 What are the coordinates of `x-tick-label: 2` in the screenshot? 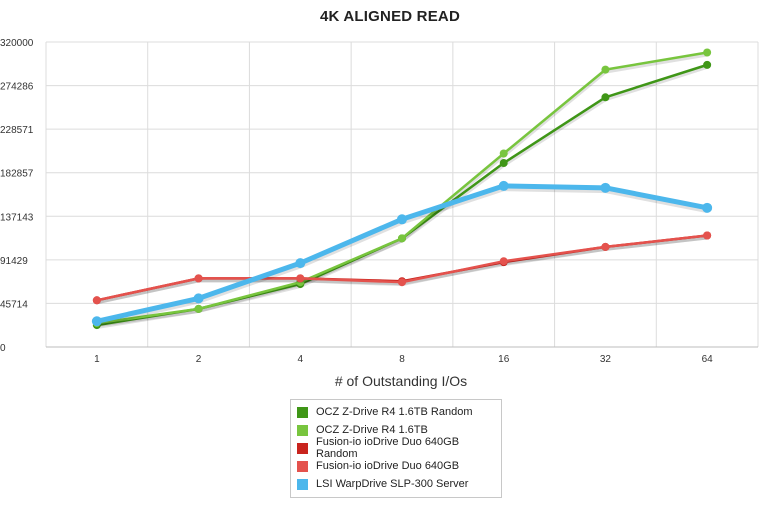 It's located at (199, 359).